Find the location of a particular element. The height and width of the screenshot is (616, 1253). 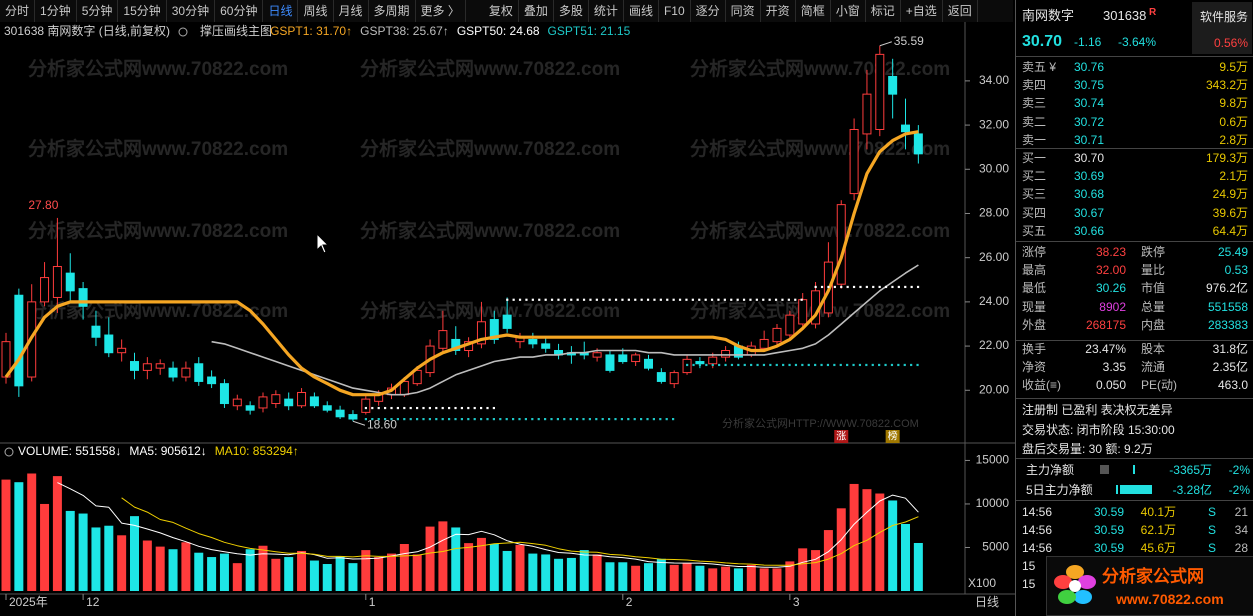

toolbar-button: 5分钟 is located at coordinates (98, 11).